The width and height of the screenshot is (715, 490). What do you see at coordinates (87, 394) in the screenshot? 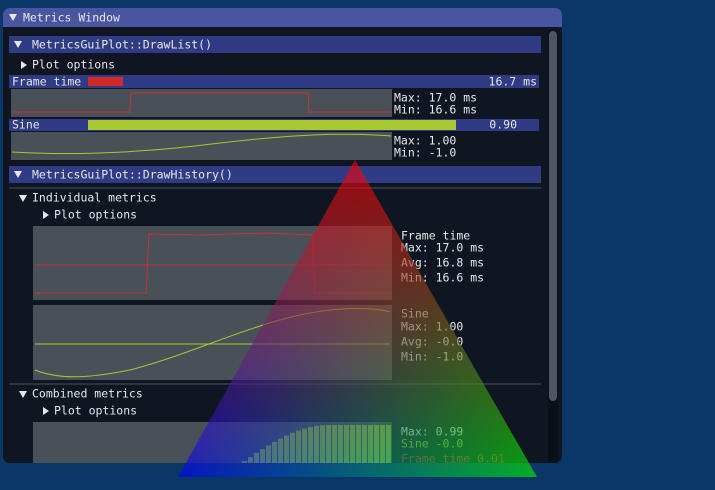
I see `group-title: Combined metrics` at bounding box center [87, 394].